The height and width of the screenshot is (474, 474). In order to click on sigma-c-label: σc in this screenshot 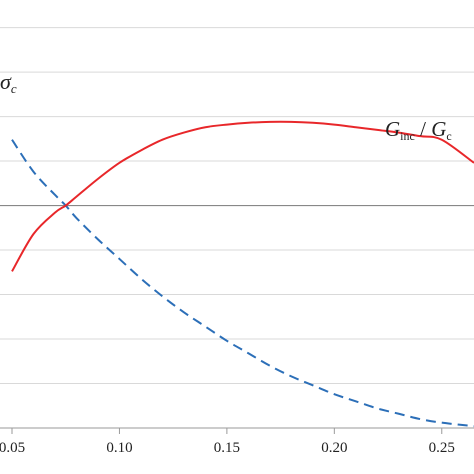, I will do `click(8, 82)`.